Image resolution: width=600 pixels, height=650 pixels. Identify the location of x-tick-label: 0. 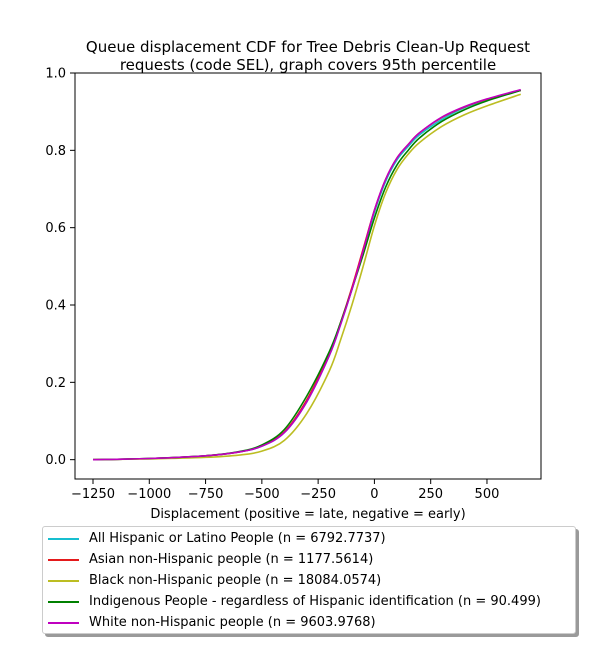
(374, 494).